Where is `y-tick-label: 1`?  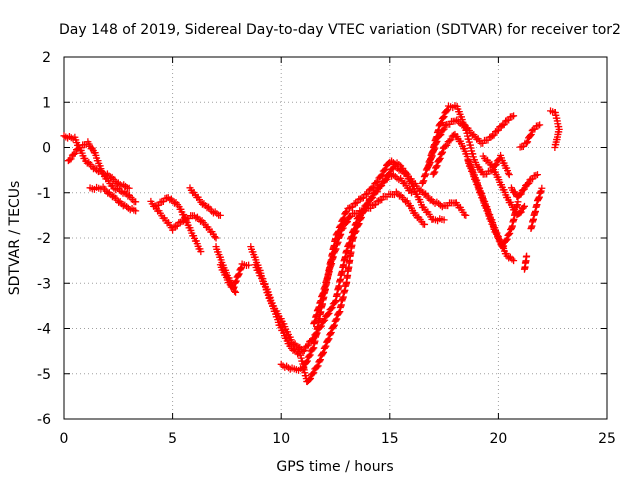 y-tick-label: 1 is located at coordinates (46, 103).